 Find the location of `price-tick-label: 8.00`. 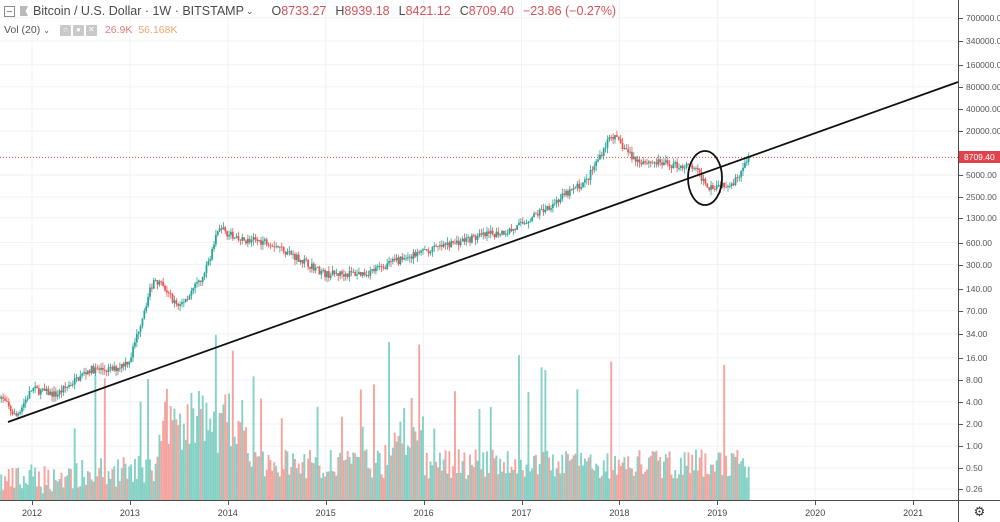

price-tick-label: 8.00 is located at coordinates (974, 379).